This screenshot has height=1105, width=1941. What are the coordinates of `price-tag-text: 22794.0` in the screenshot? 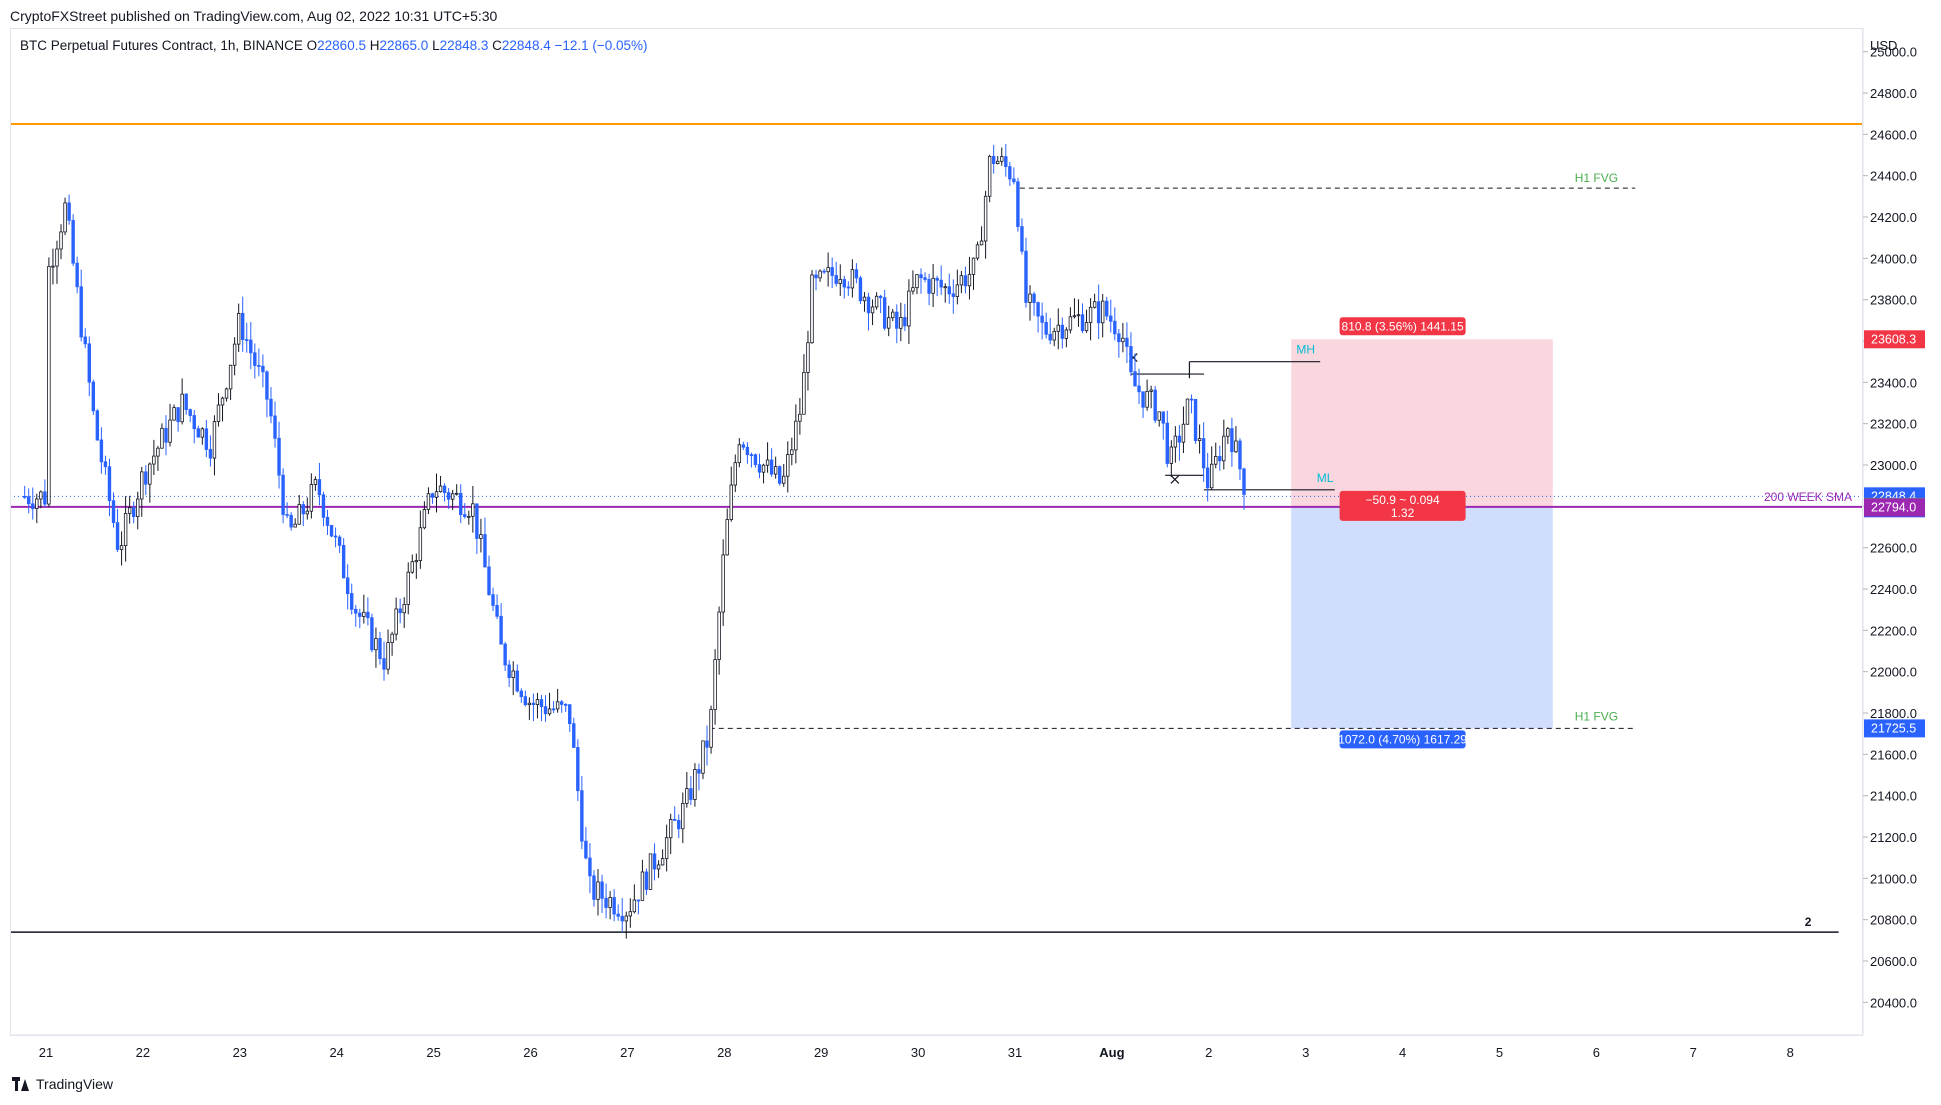 It's located at (1893, 508).